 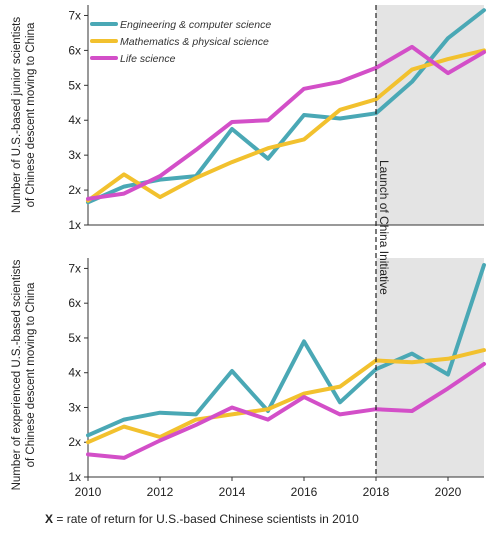 What do you see at coordinates (376, 492) in the screenshot?
I see `x-tick-label: 2018` at bounding box center [376, 492].